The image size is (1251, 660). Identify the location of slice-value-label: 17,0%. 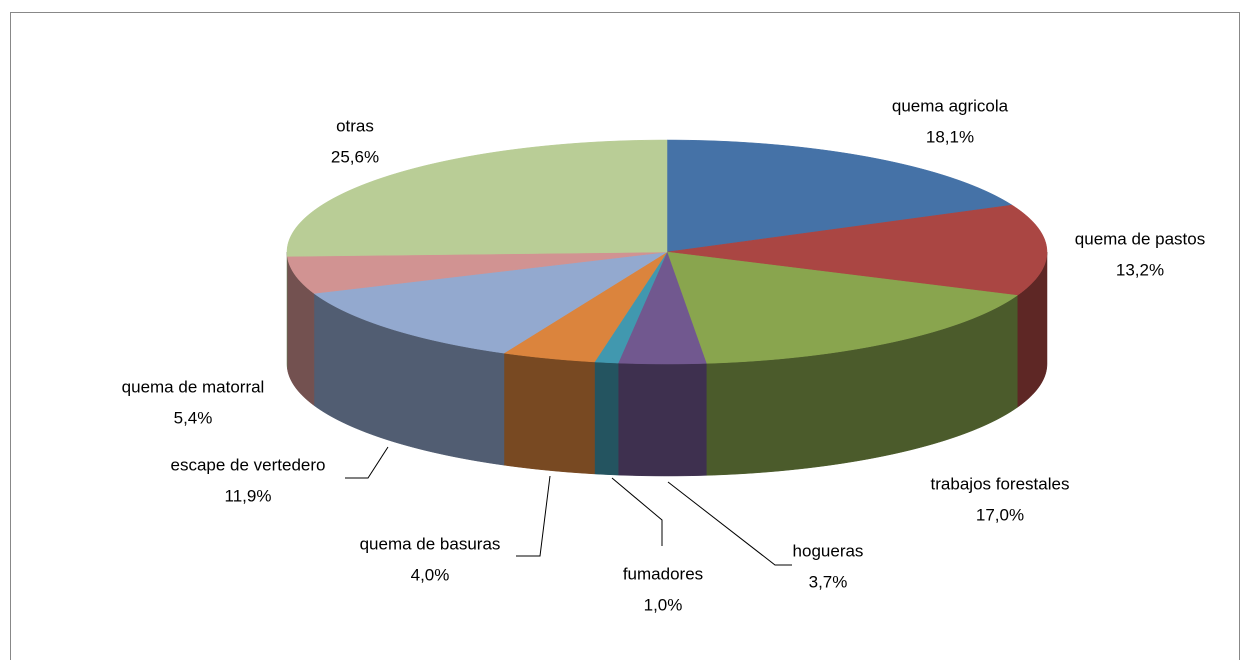
(1000, 514).